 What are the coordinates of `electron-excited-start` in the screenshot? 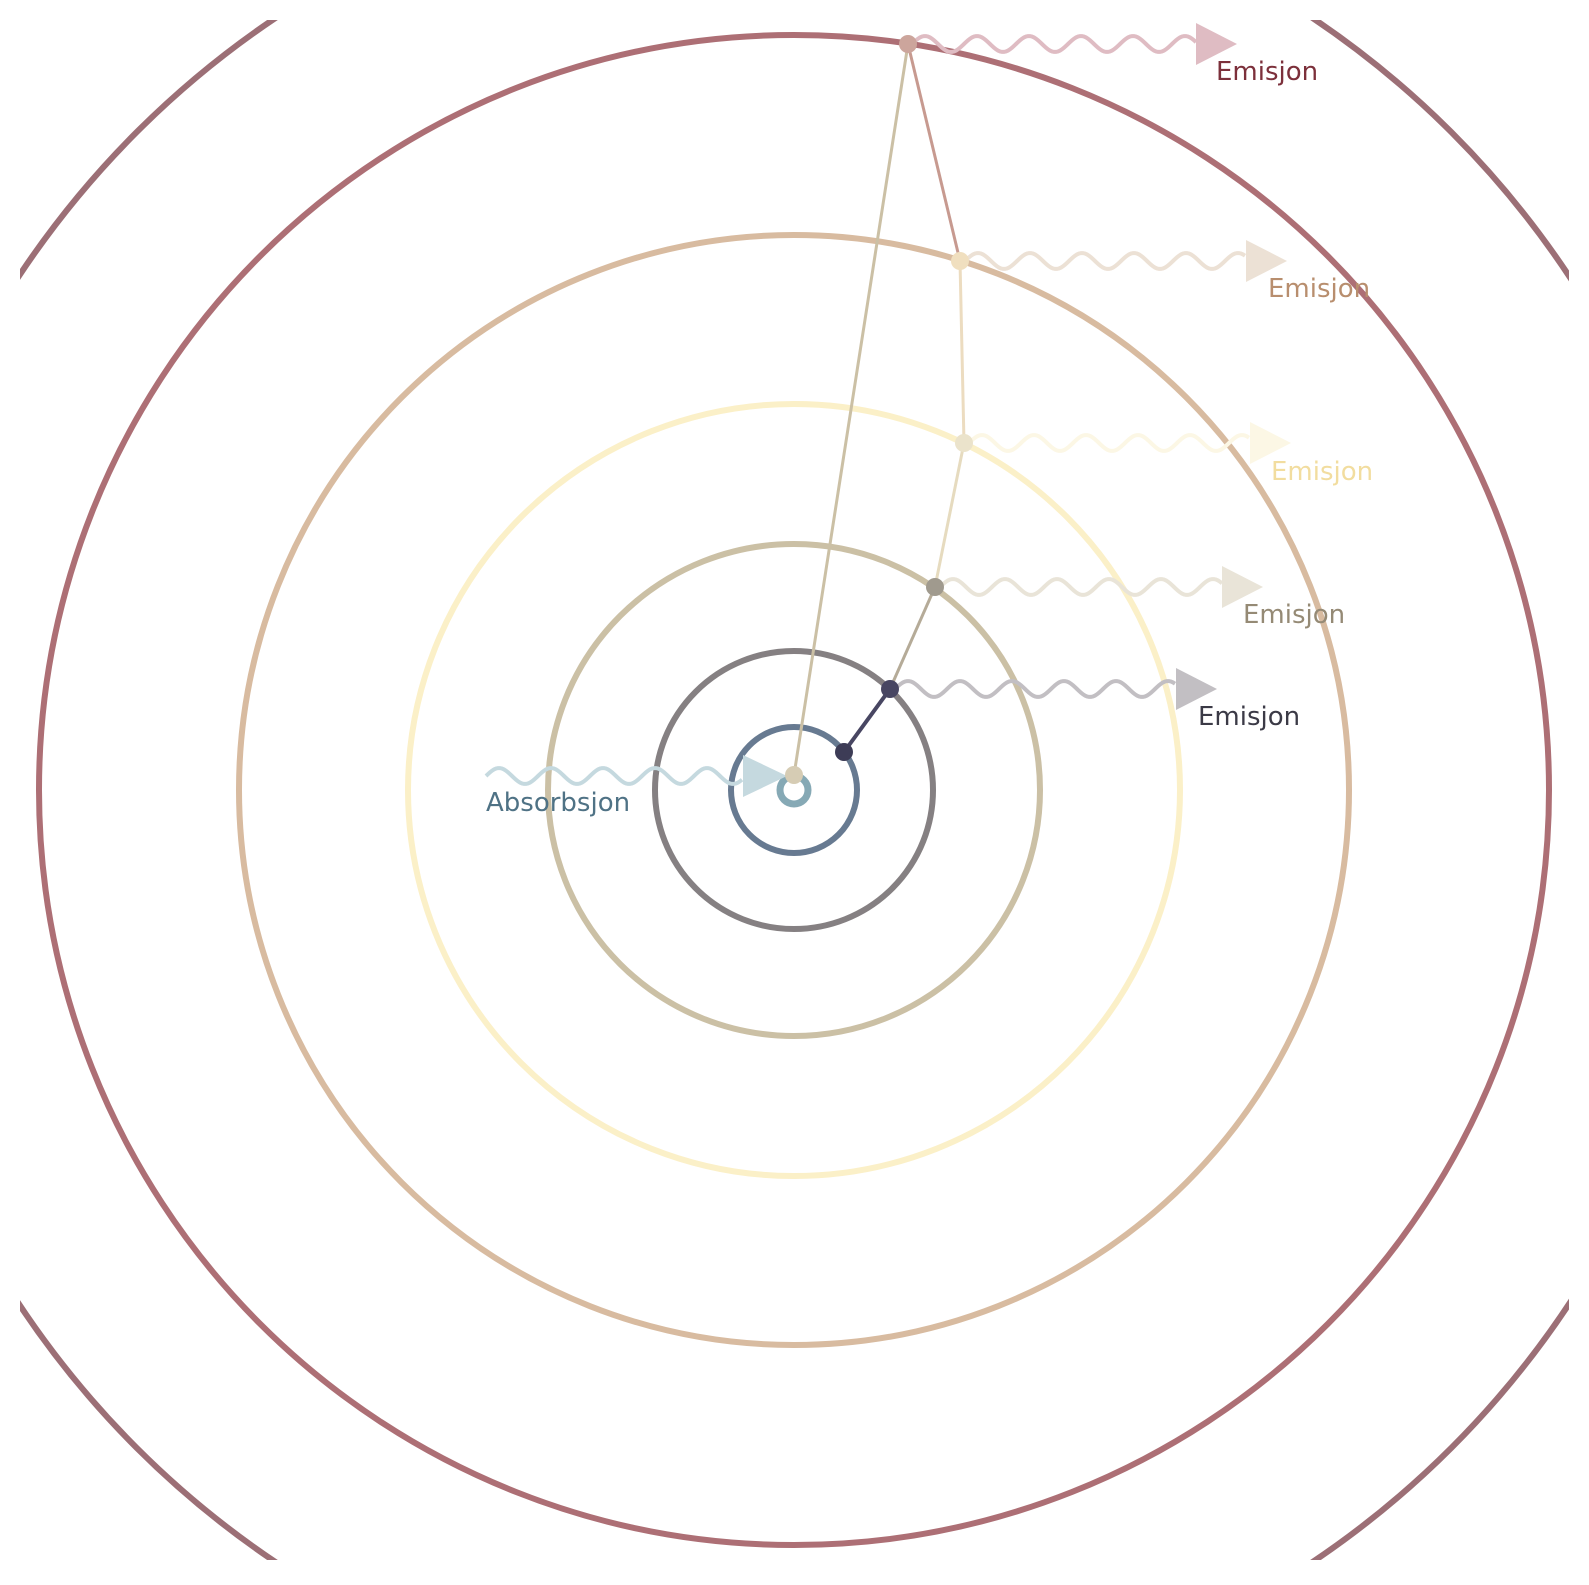 It's located at (794, 775).